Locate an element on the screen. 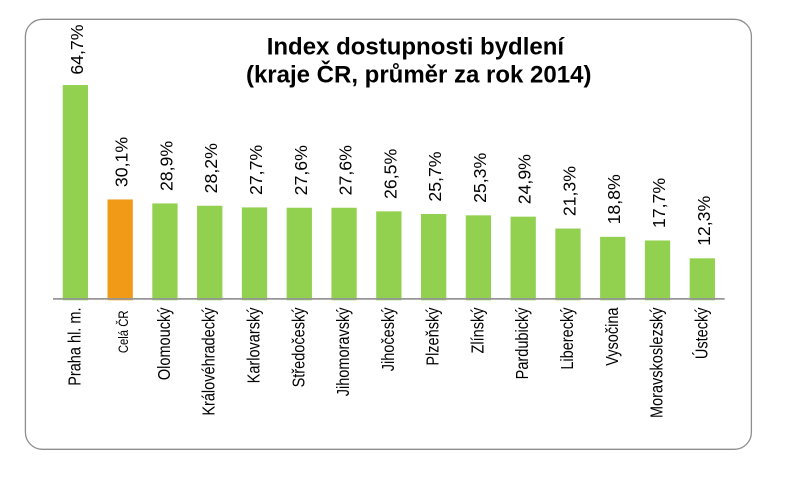  svg-text: Zlínský is located at coordinates (478, 331).